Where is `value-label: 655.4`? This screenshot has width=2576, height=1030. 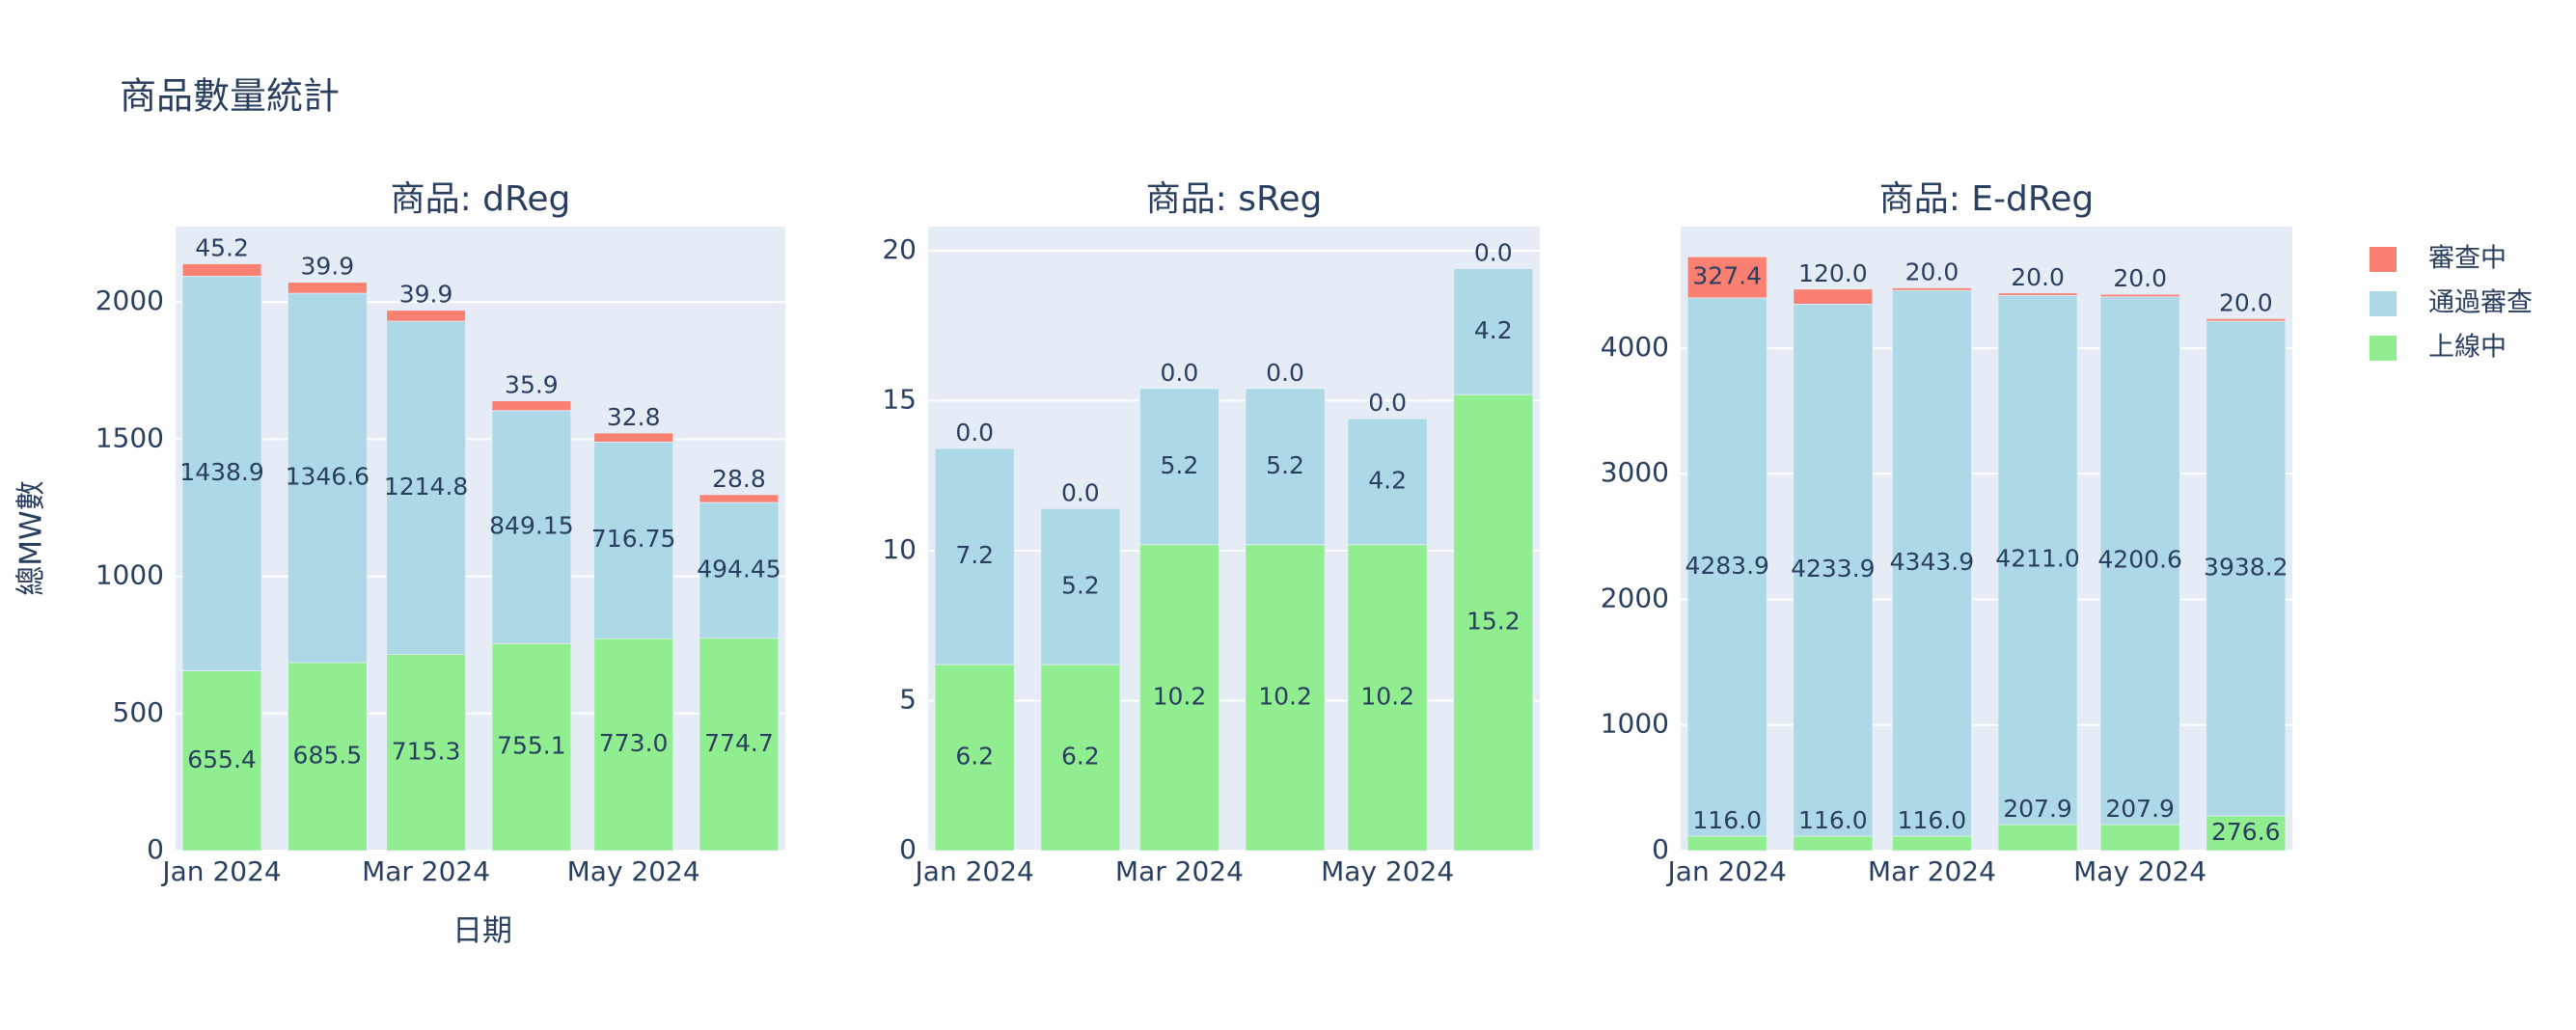
value-label: 655.4 is located at coordinates (222, 759).